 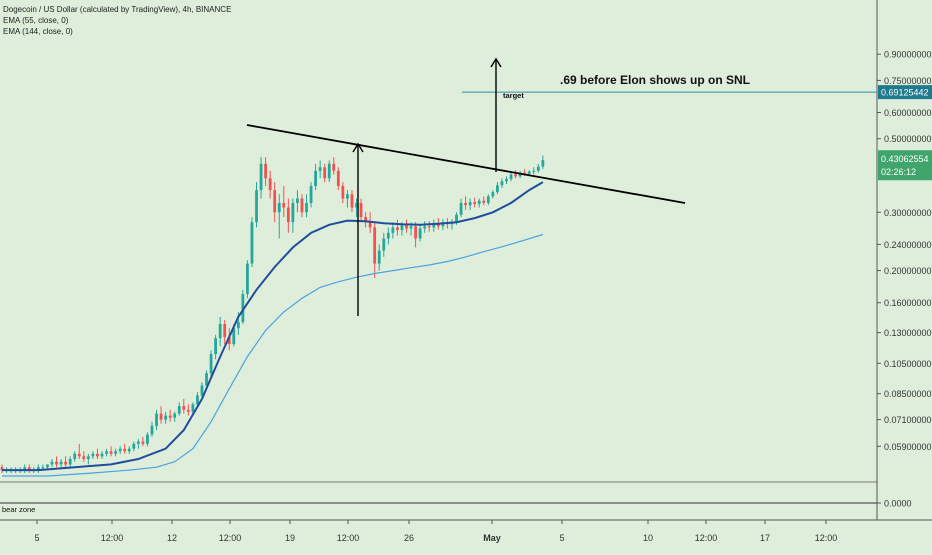 I want to click on price-tick-label: 0.07100000, so click(x=908, y=420).